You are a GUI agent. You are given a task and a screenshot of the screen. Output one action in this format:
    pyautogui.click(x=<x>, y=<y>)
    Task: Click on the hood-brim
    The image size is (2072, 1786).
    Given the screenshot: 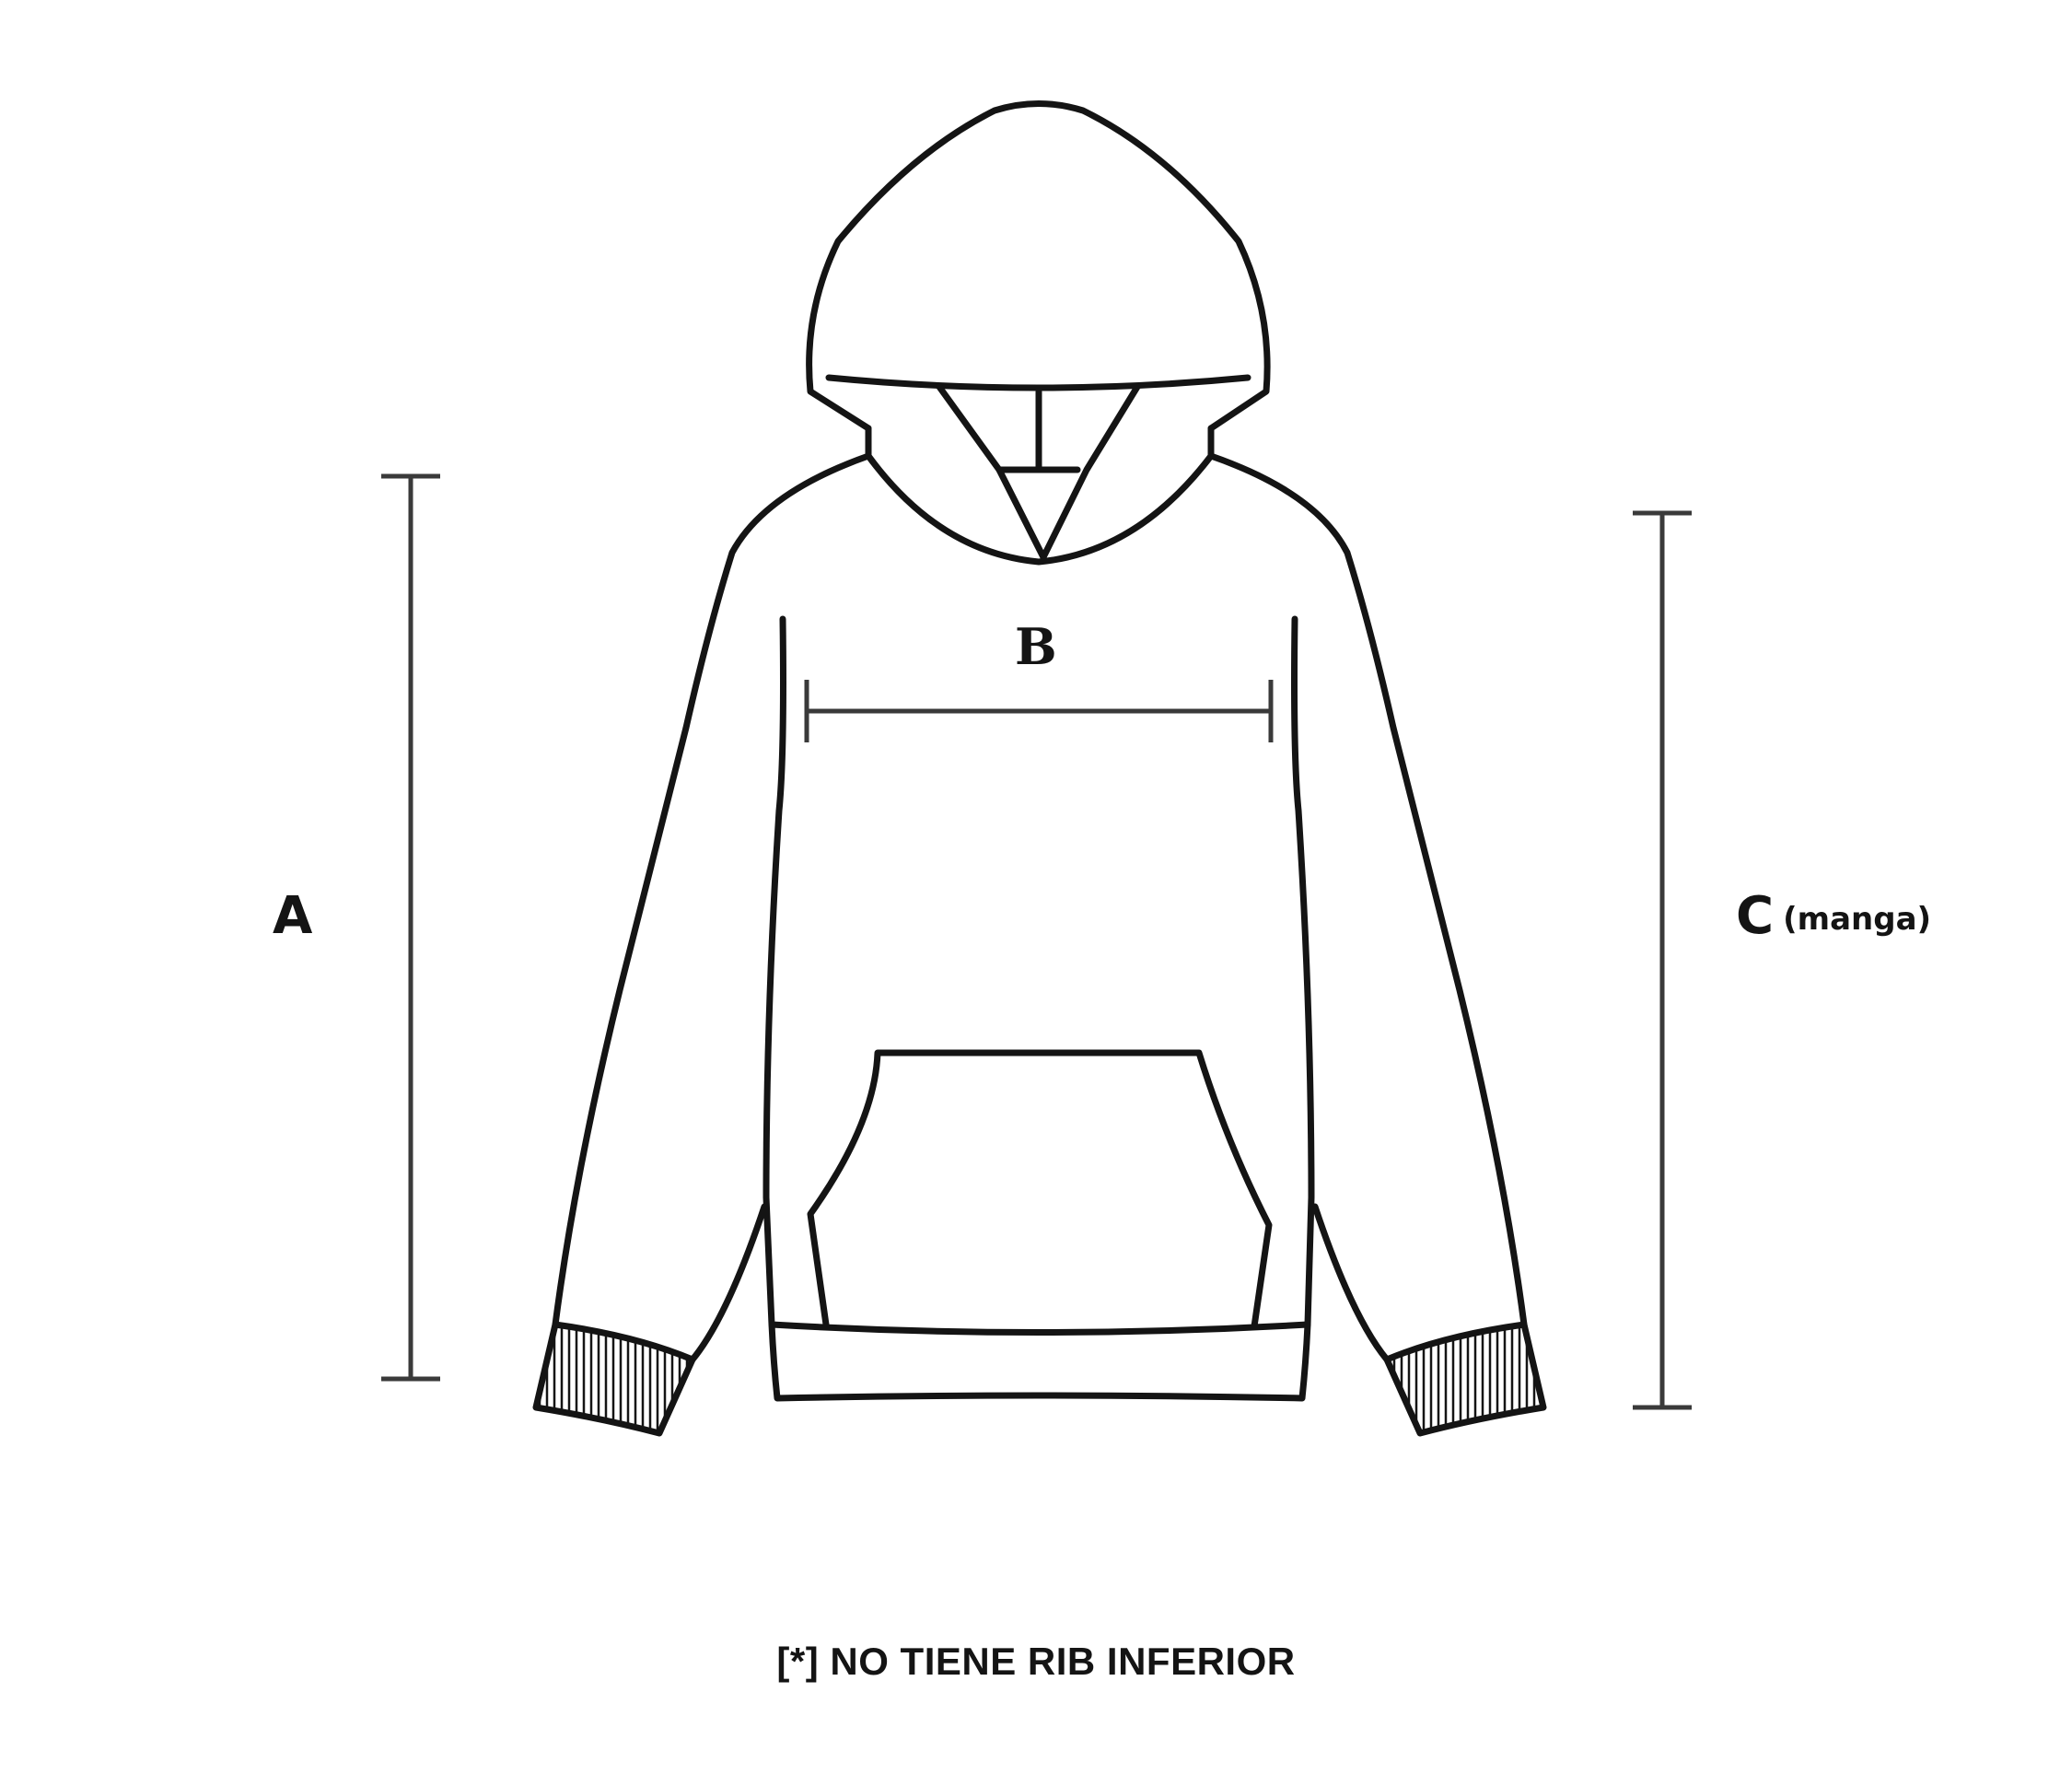 What is the action you would take?
    pyautogui.click(x=1038, y=383)
    